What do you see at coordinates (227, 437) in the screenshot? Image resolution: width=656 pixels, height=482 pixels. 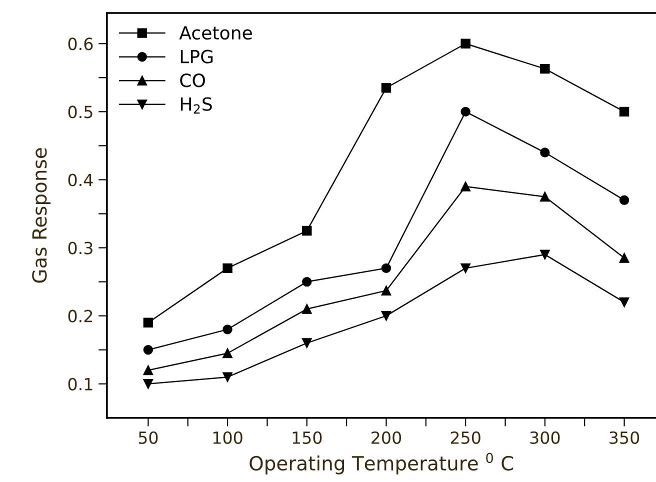 I see `x-tick-label: 100` at bounding box center [227, 437].